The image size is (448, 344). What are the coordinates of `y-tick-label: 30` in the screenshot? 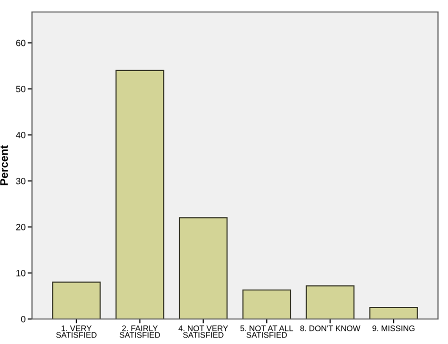 It's located at (21, 181).